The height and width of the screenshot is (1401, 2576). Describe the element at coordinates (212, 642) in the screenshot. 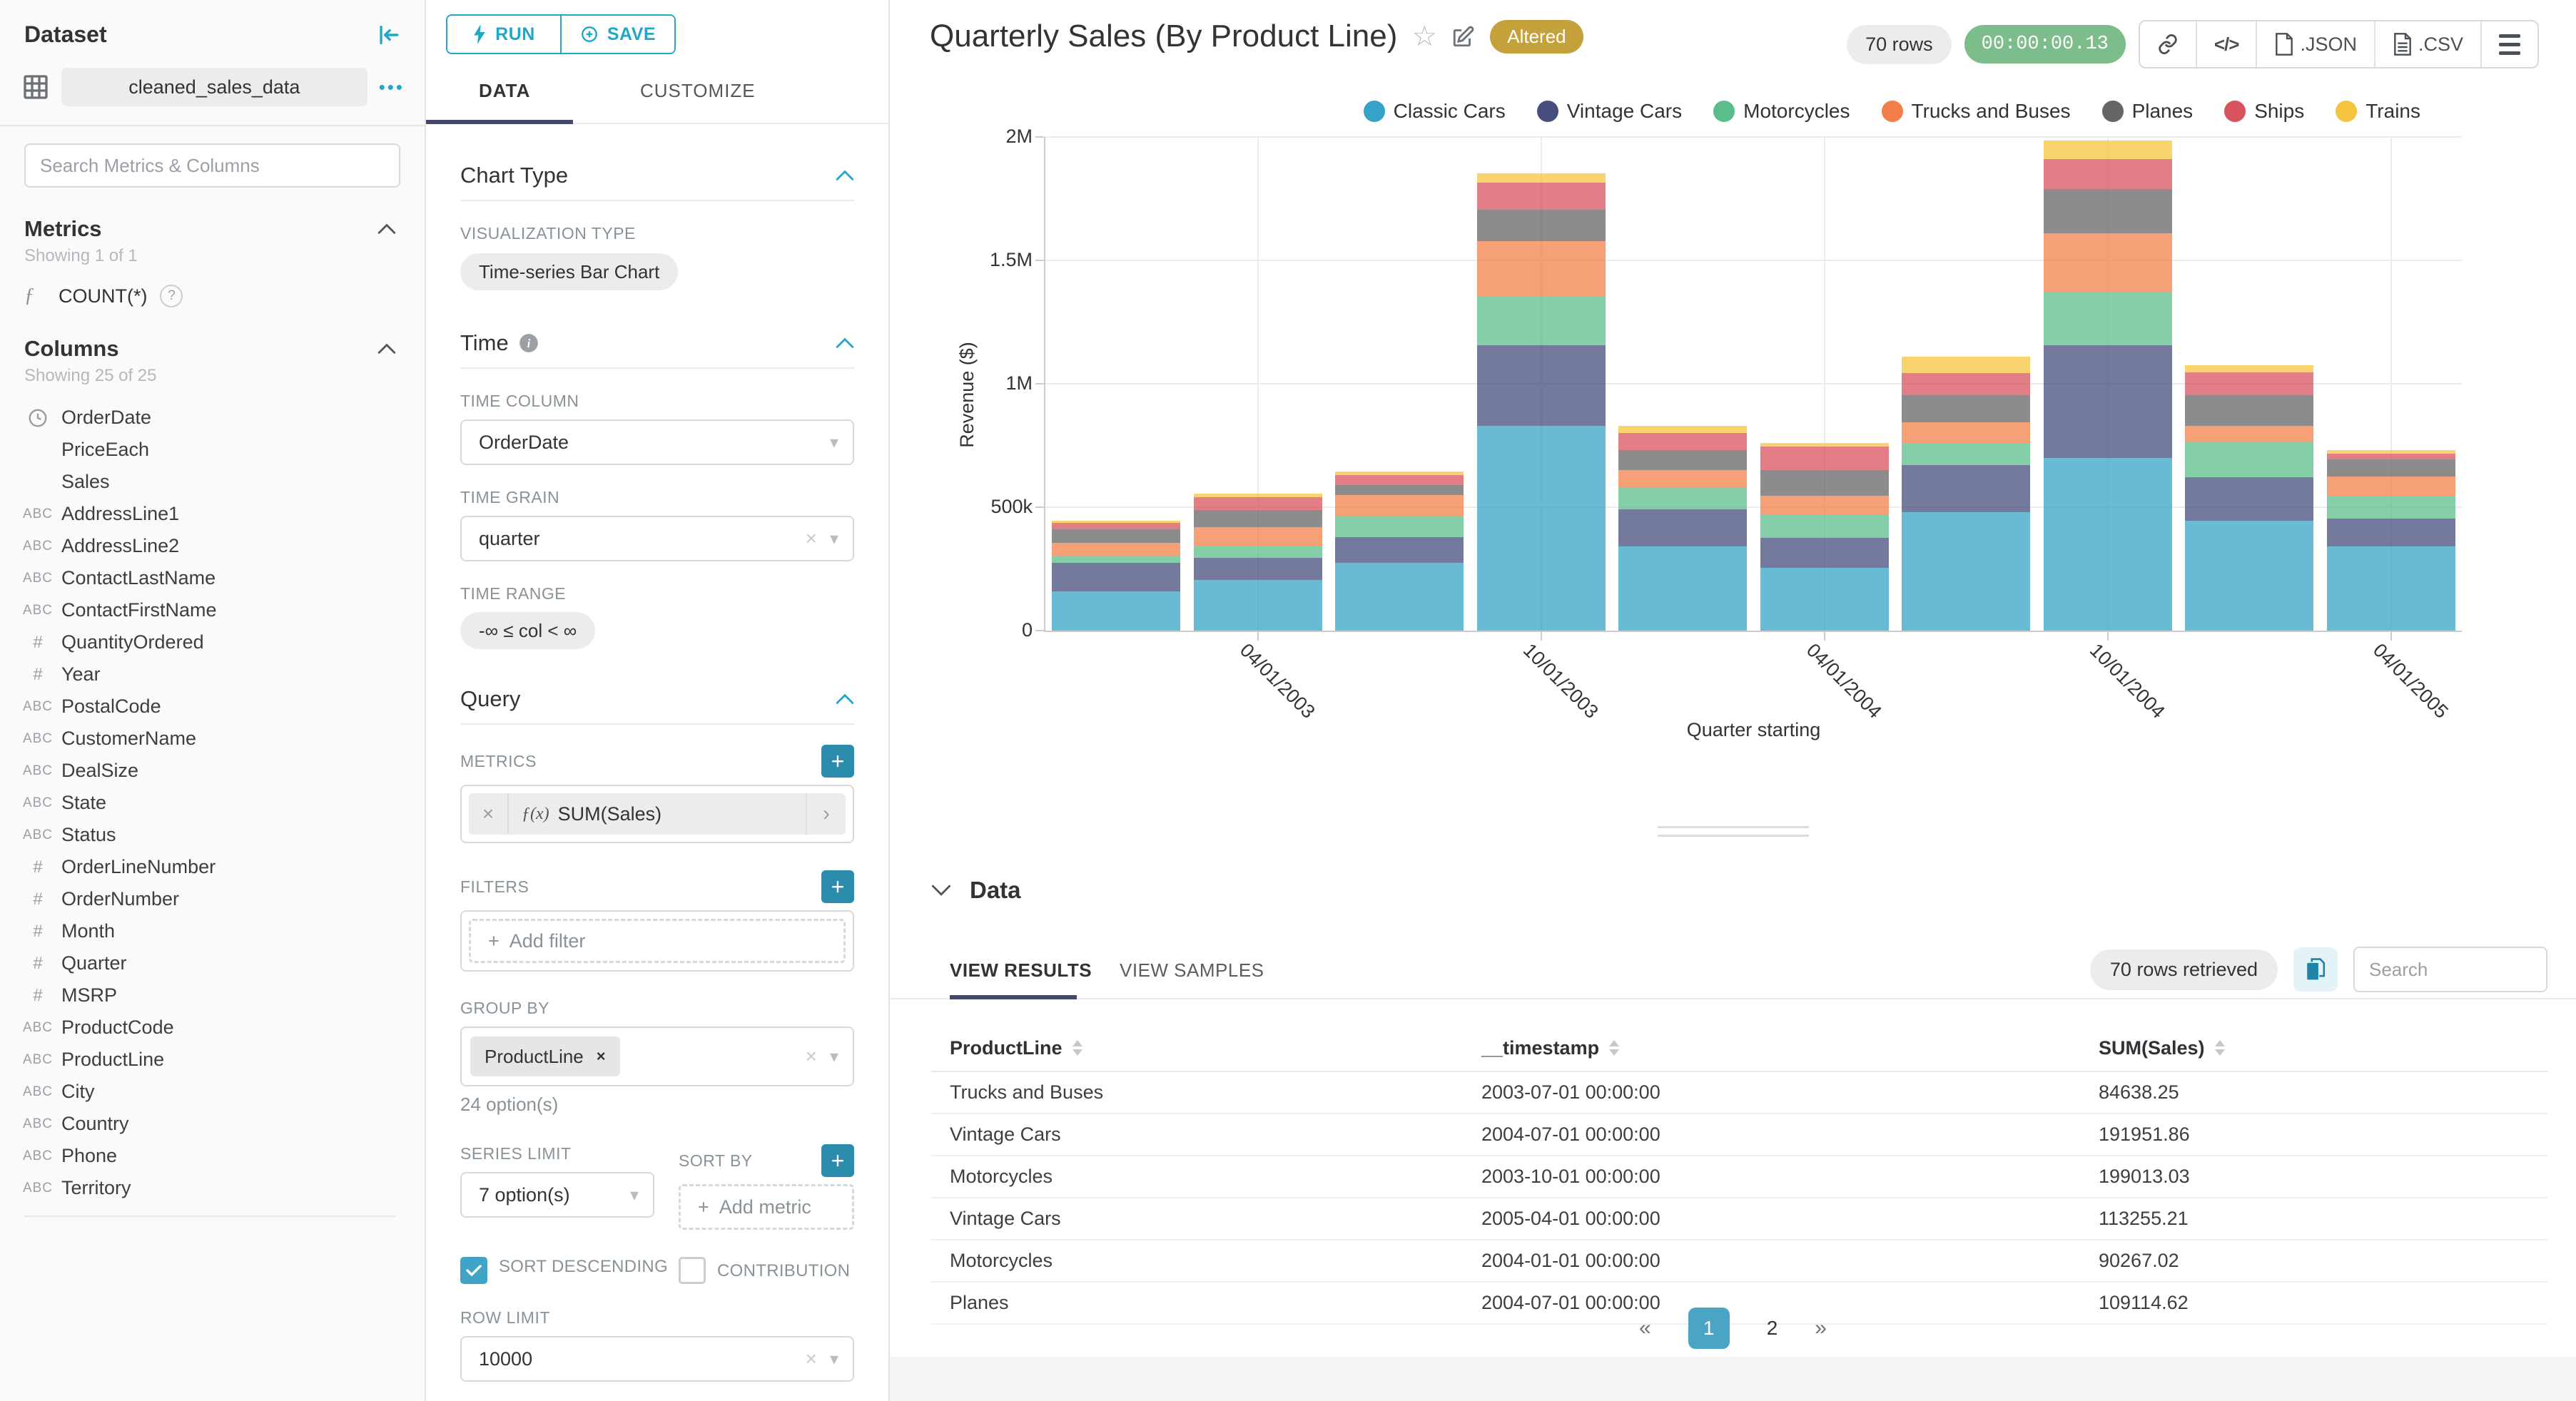

I see `column-item: # QuantityOrdered` at that location.